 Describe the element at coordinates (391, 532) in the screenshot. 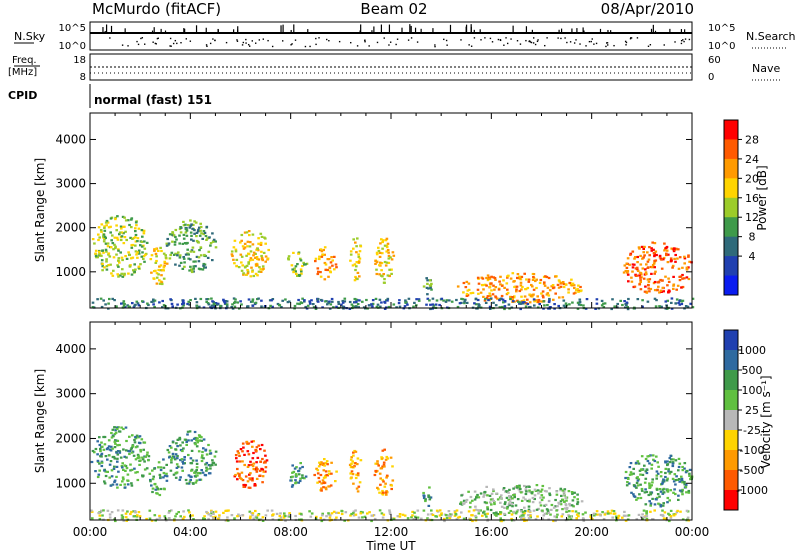

I see `time-tick-label: 12:00` at that location.